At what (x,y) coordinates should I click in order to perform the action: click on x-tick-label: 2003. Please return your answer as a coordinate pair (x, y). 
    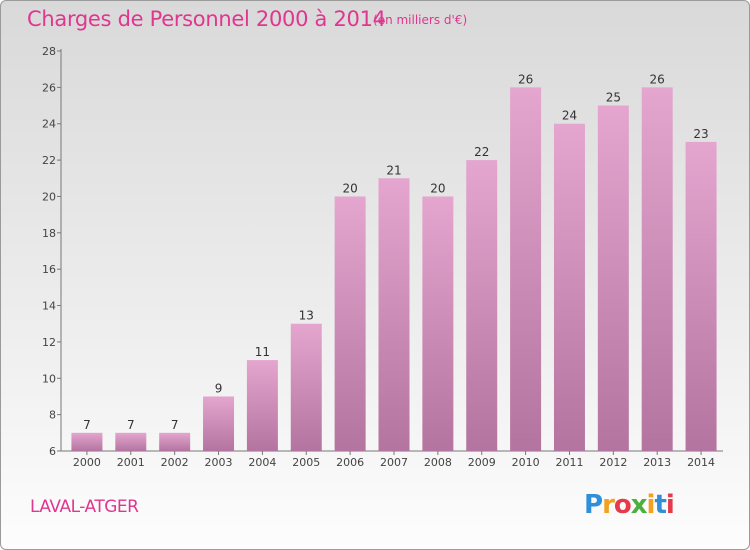
    Looking at the image, I should click on (219, 462).